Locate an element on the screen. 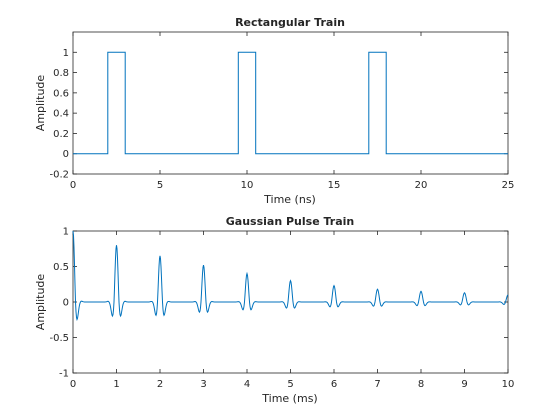  chart-title: Rectangular Train is located at coordinates (290, 22).